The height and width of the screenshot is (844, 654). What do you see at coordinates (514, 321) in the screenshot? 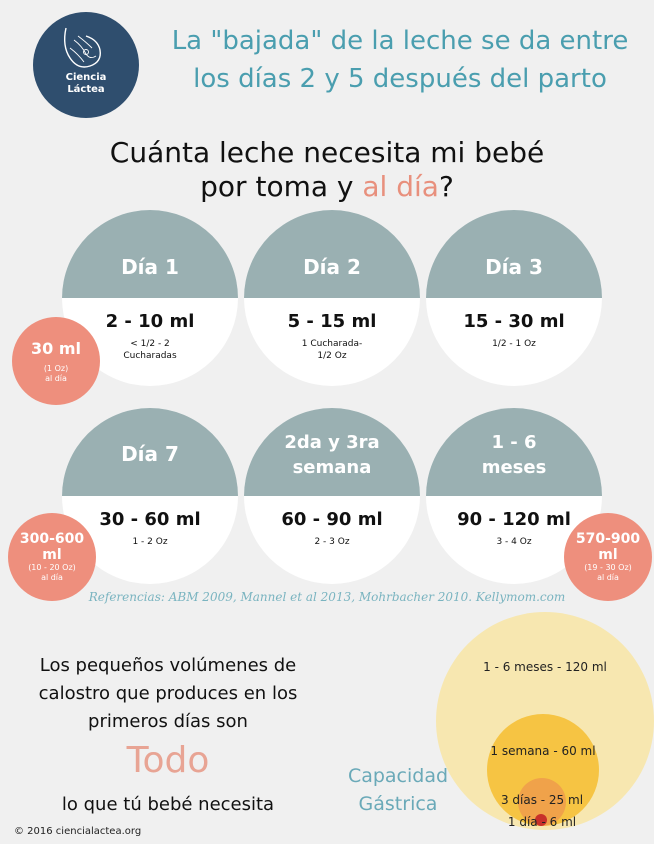
I see `day-amount: 15 - 30 ml` at bounding box center [514, 321].